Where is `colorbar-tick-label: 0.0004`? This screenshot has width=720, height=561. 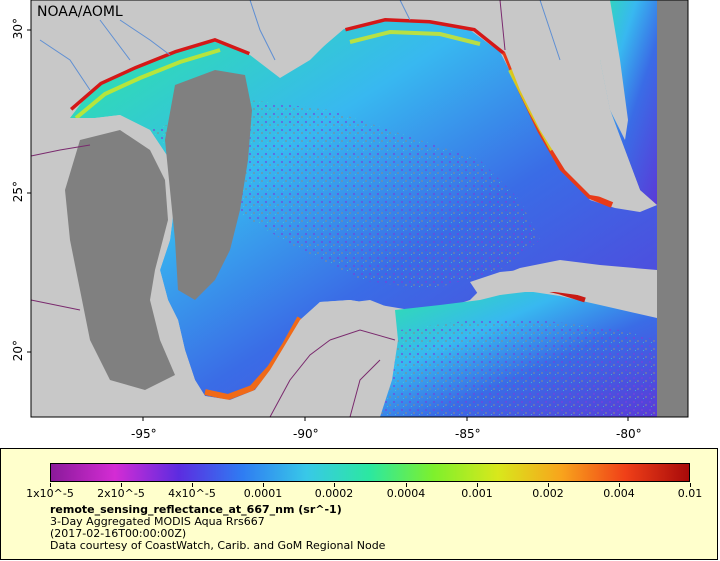 colorbar-tick-label: 0.0004 is located at coordinates (406, 493).